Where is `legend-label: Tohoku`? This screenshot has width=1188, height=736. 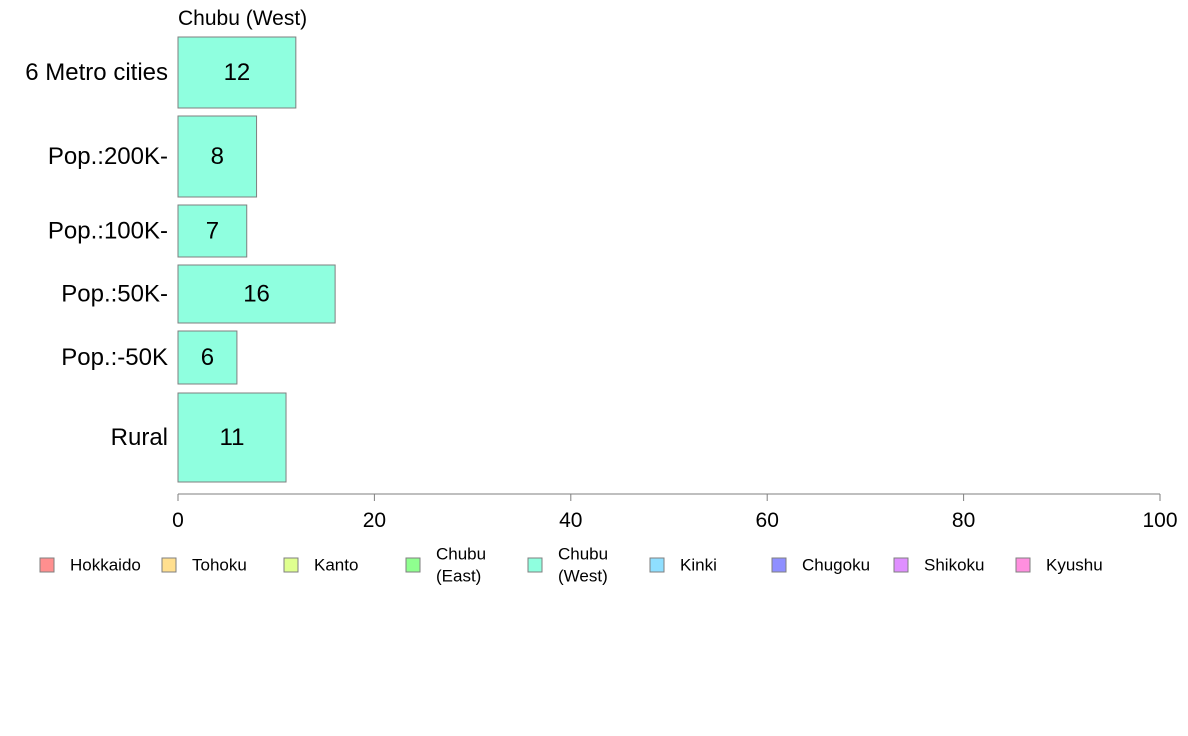 legend-label: Tohoku is located at coordinates (219, 565).